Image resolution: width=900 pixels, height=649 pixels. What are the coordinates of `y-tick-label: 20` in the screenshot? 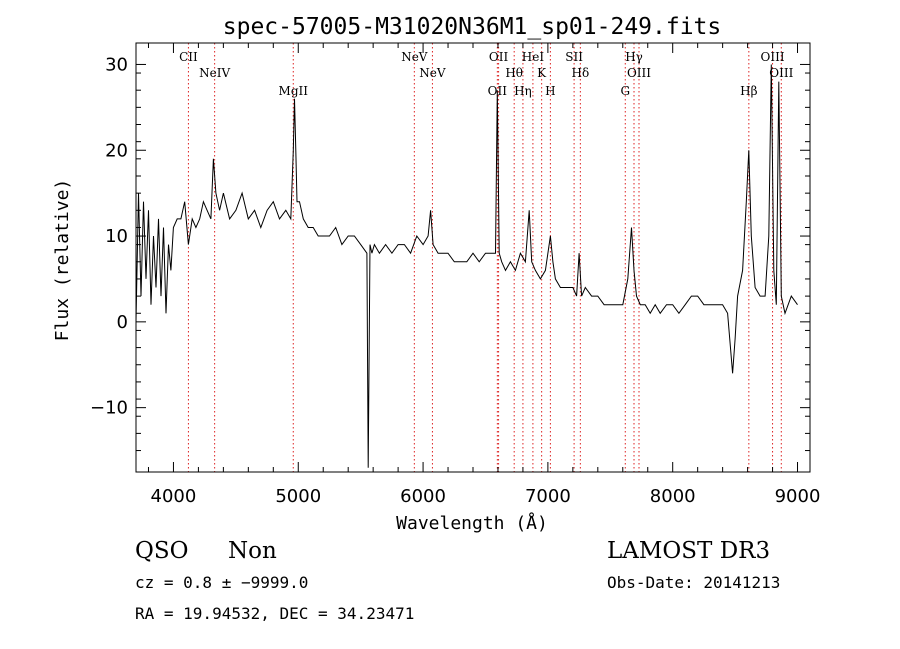 It's located at (116, 150).